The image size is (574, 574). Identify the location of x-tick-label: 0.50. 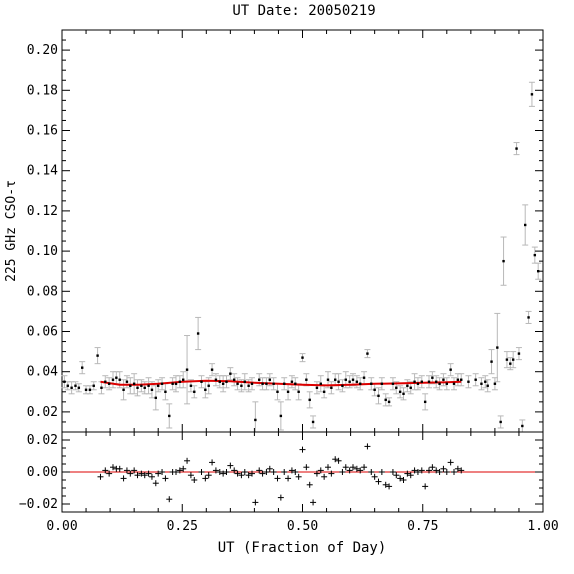
(302, 526).